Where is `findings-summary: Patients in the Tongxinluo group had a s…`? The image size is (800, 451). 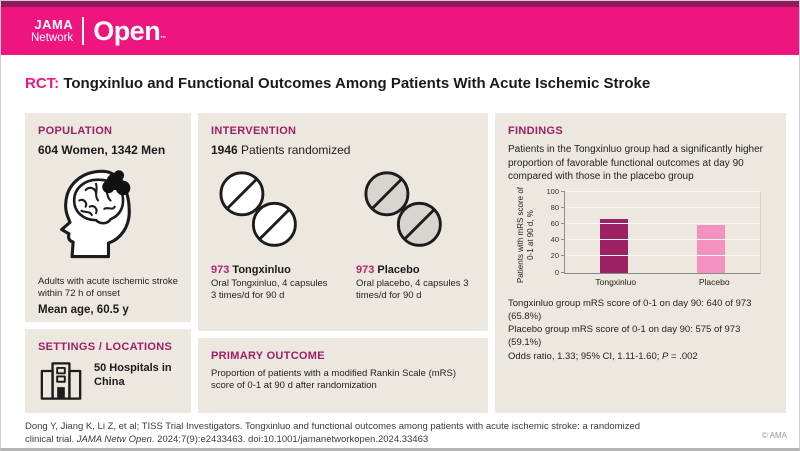
findings-summary: Patients in the Tongxinluo group had a s… is located at coordinates (635, 163).